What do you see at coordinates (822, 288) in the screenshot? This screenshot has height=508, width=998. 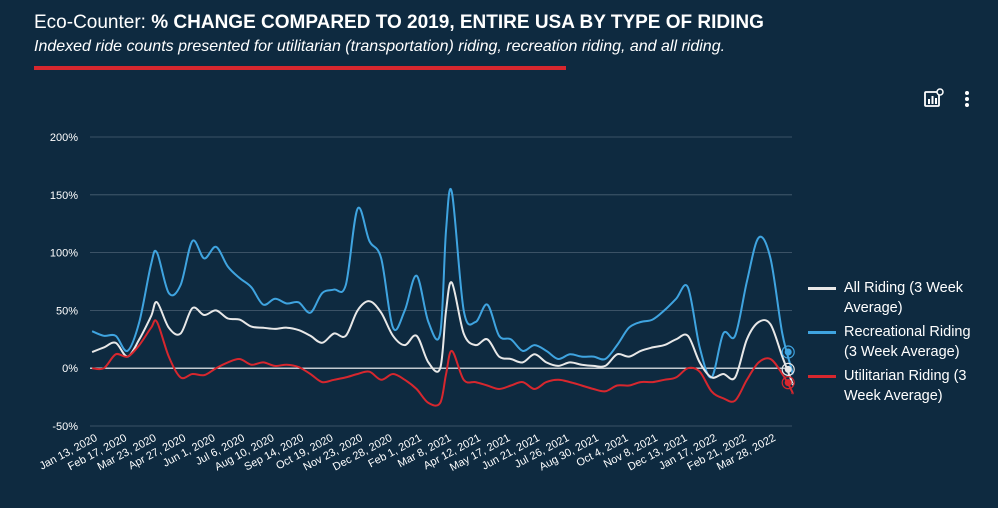 I see `legend-swatch-all` at bounding box center [822, 288].